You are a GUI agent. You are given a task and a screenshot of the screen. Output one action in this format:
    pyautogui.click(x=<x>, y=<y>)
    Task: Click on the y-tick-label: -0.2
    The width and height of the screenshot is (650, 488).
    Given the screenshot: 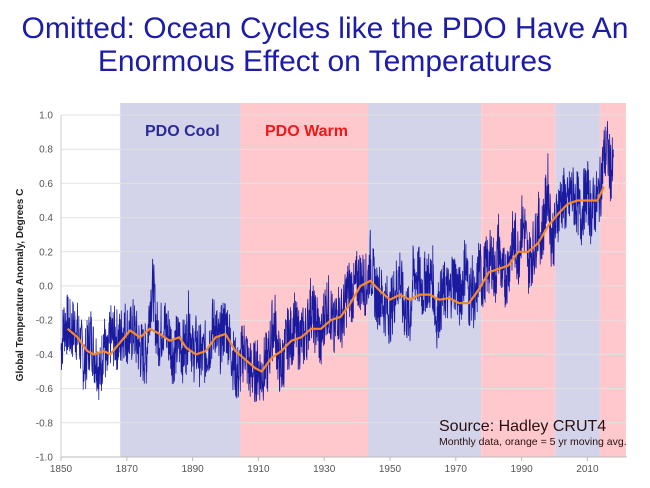 What is the action you would take?
    pyautogui.click(x=45, y=321)
    